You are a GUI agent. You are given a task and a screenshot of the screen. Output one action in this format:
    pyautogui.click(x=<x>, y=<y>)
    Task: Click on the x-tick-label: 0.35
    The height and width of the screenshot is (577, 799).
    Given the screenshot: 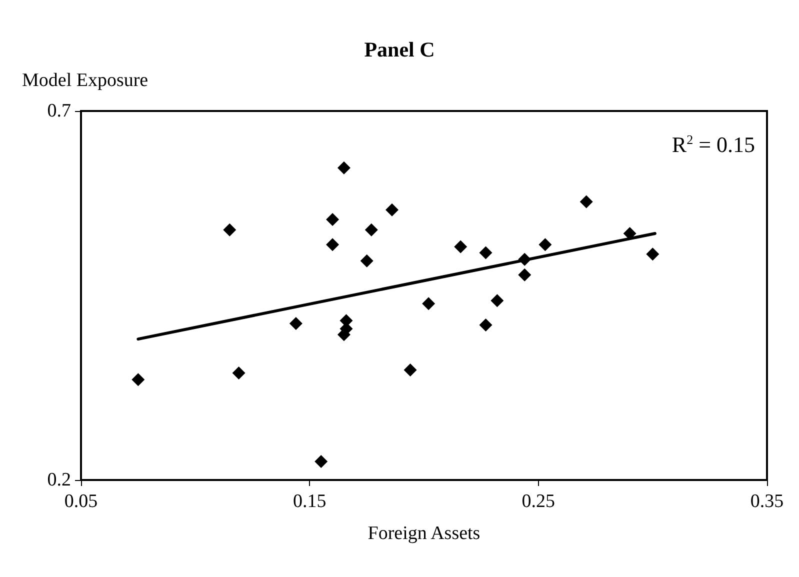 What is the action you would take?
    pyautogui.click(x=767, y=501)
    